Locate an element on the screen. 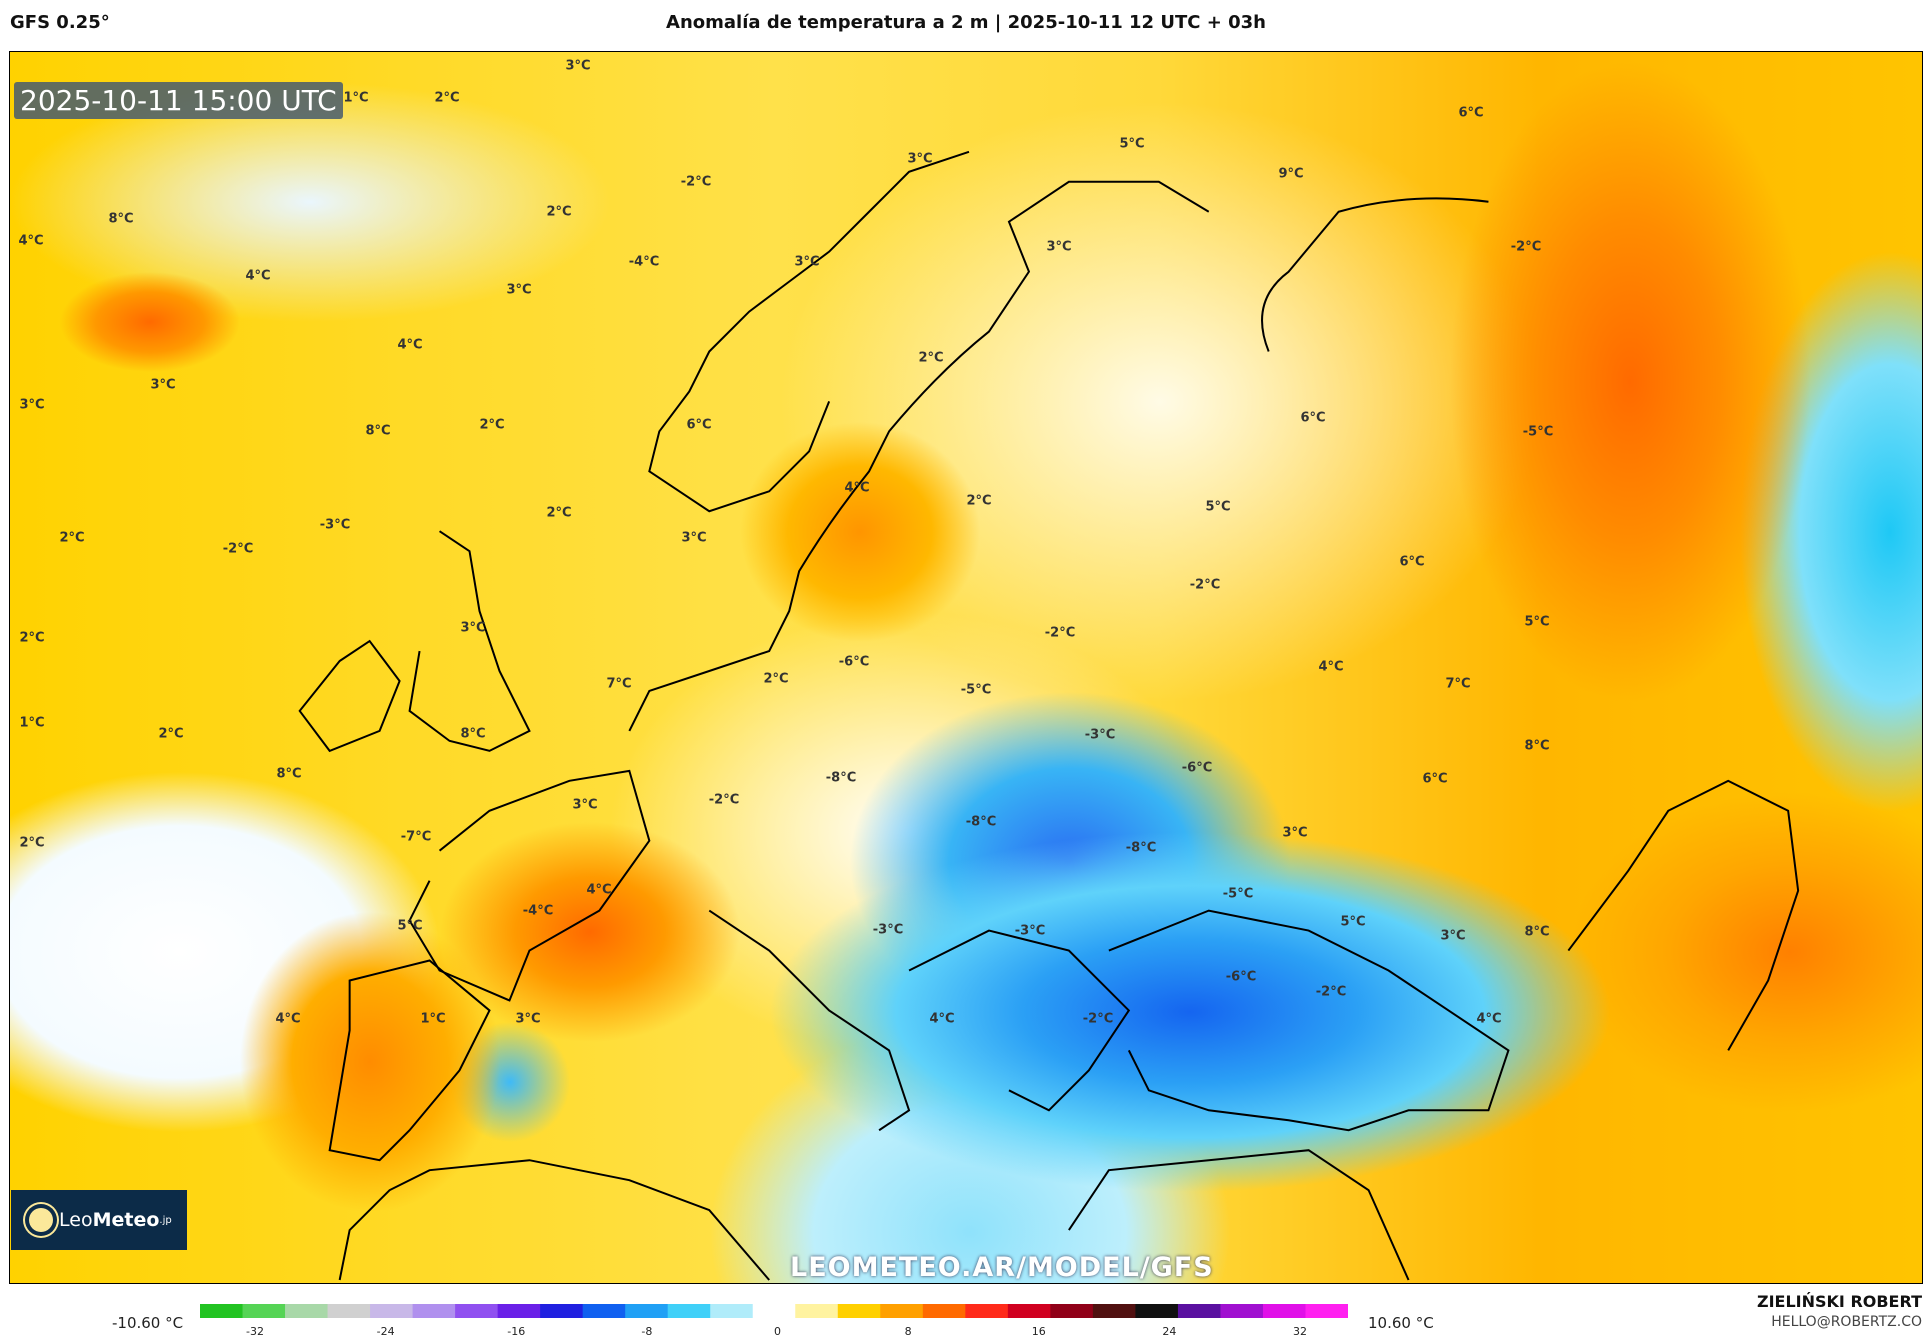 The height and width of the screenshot is (1339, 1932). temperature-label: -7°C is located at coordinates (416, 837).